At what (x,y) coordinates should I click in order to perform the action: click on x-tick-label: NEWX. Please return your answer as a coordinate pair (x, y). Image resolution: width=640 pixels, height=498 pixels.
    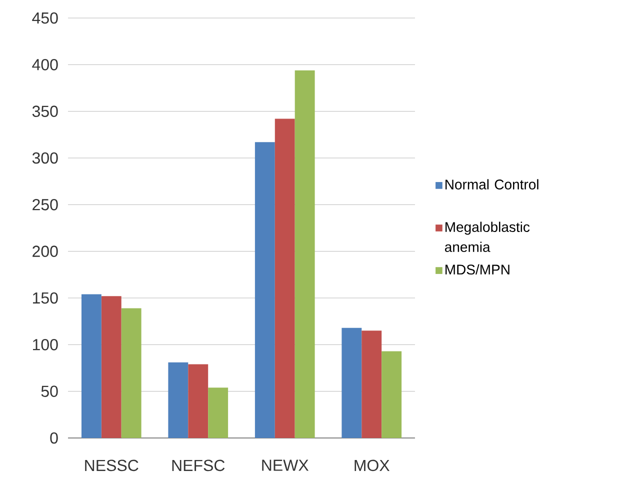
    Looking at the image, I should click on (285, 465).